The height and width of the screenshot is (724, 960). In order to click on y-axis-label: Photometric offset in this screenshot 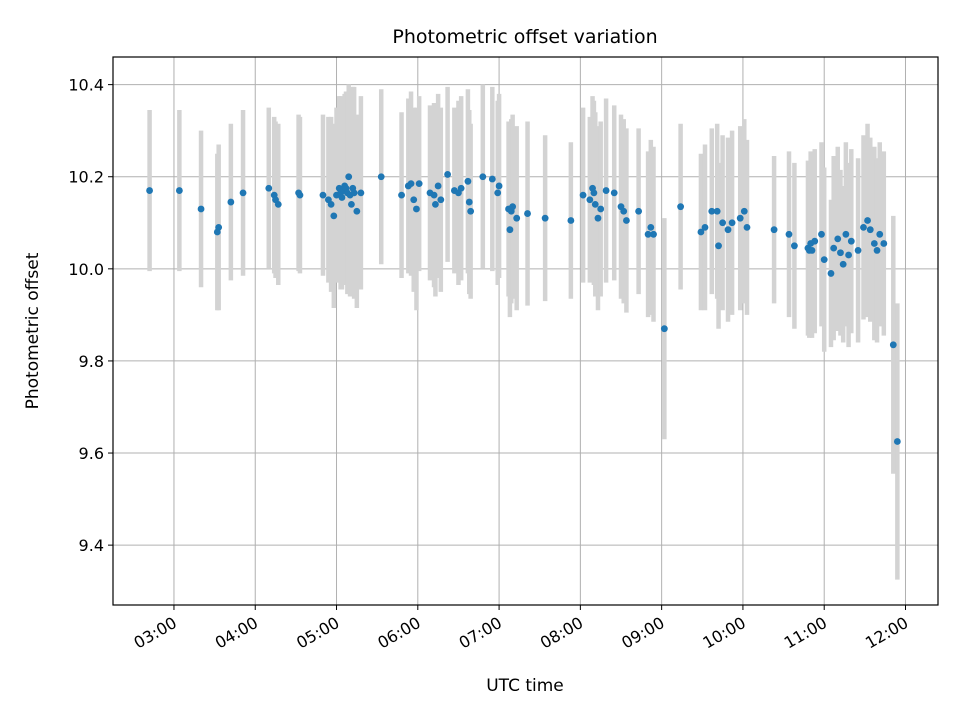, I will do `click(33, 330)`.